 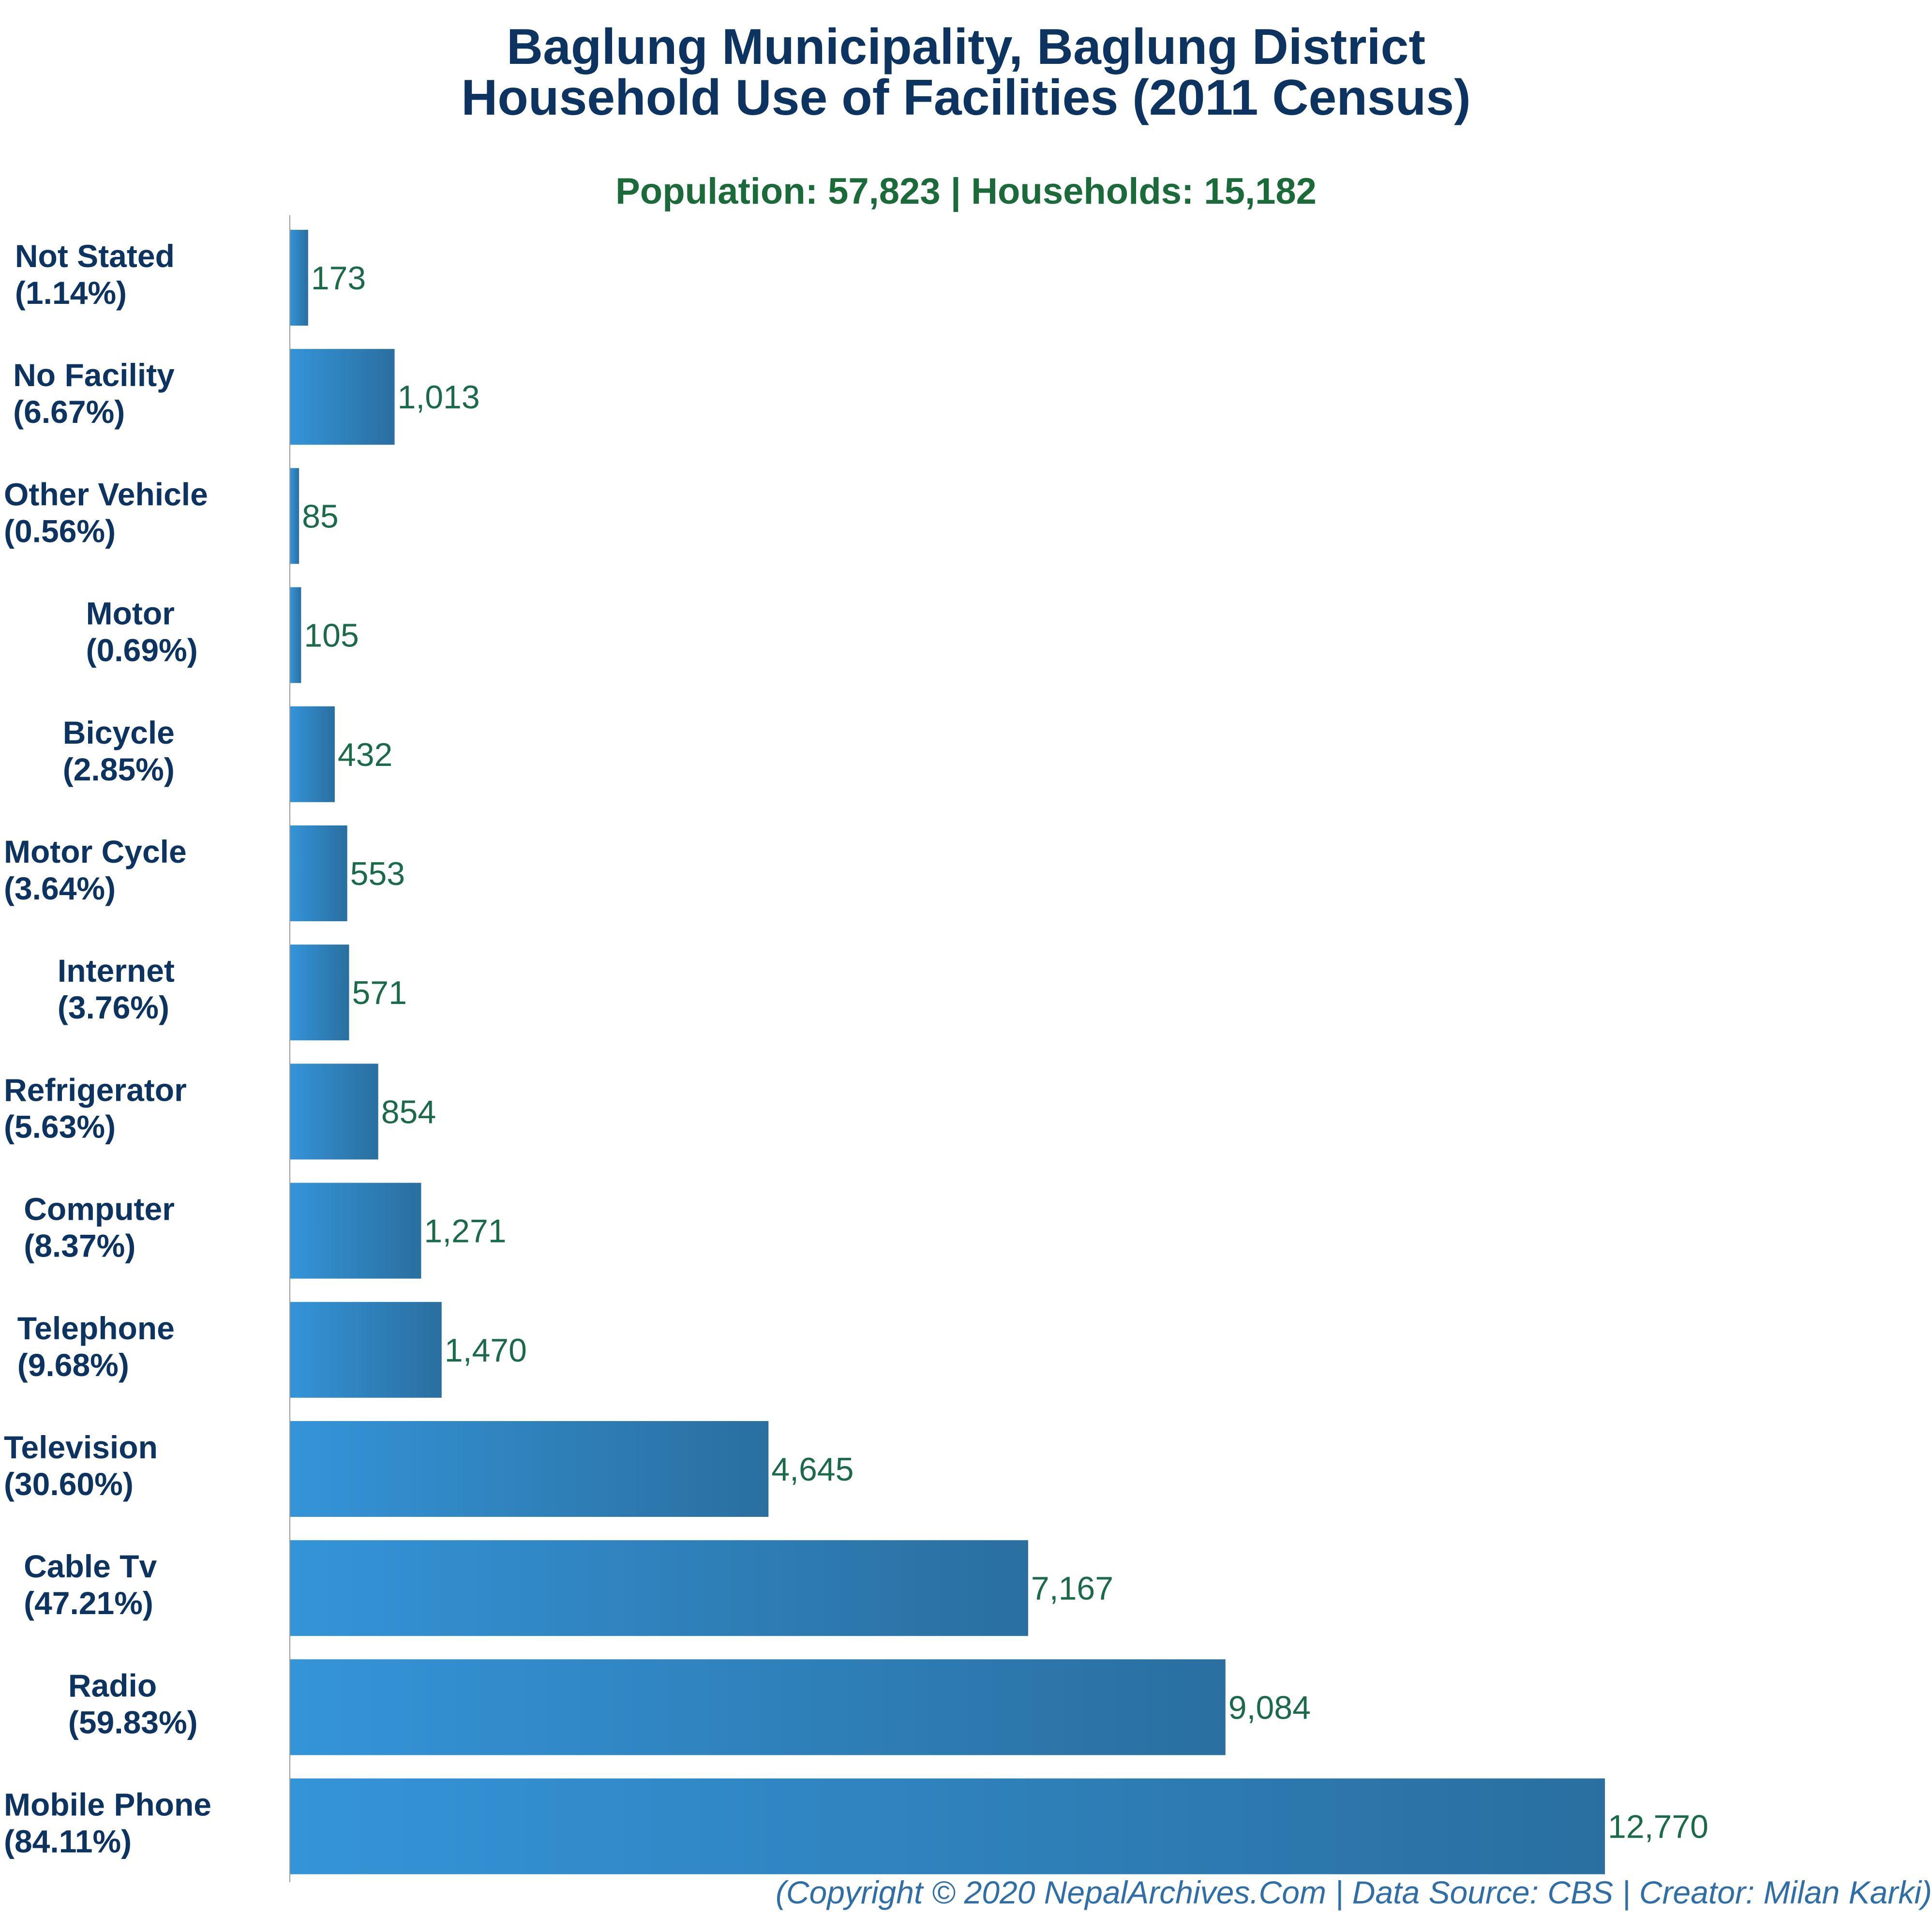 What do you see at coordinates (142, 650) in the screenshot?
I see `category-percent-motor: (0.69%)` at bounding box center [142, 650].